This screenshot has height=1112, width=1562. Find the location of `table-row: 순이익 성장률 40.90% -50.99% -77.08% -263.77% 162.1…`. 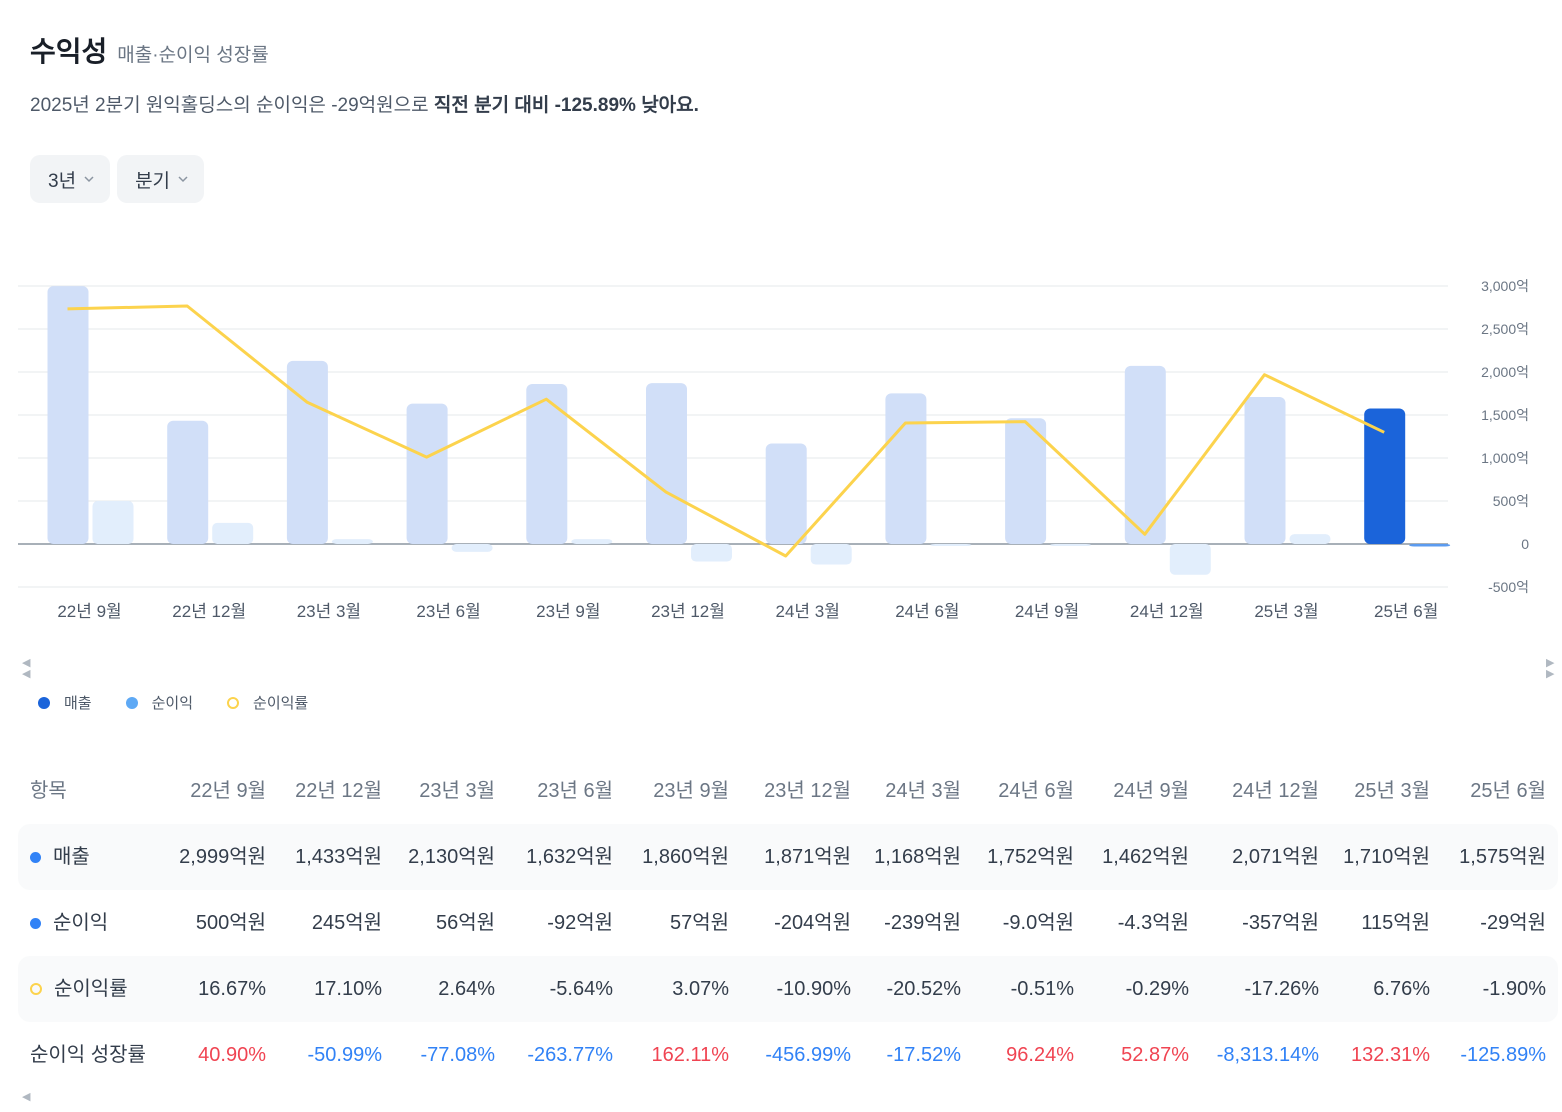

table-row: 순이익 성장률 40.90% -50.99% -77.08% -263.77% 162.1… is located at coordinates (788, 1055).